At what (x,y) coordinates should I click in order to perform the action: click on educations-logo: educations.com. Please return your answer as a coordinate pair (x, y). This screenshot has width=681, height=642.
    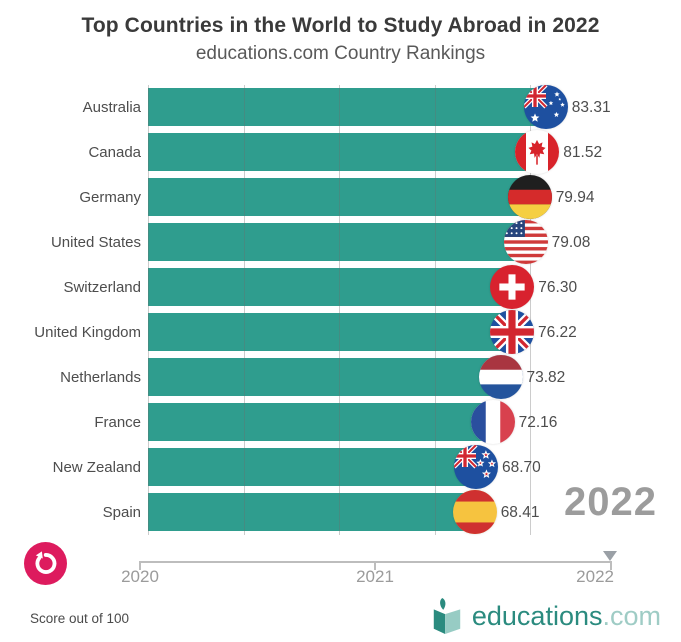
    Looking at the image, I should click on (545, 616).